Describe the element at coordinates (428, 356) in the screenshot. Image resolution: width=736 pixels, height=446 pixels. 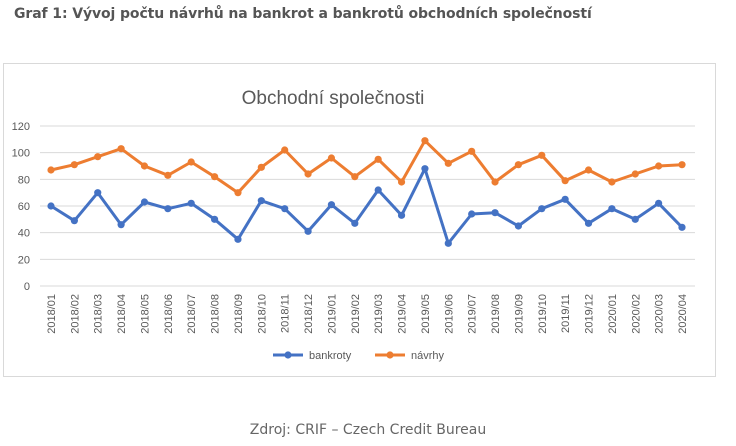
I see `legend-label: návrhy` at that location.